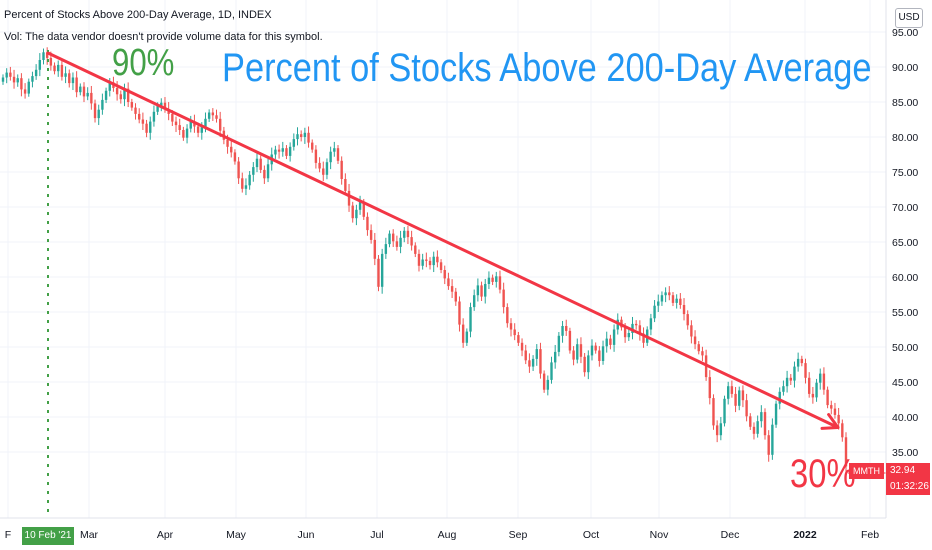 This screenshot has width=932, height=550. Describe the element at coordinates (730, 535) in the screenshot. I see `x-tick-label: Dec` at that location.